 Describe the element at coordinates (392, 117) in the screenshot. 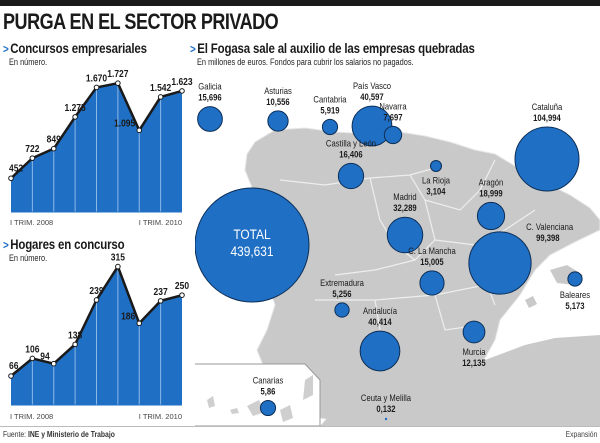

I see `region-value-navarra: 7,697` at that location.